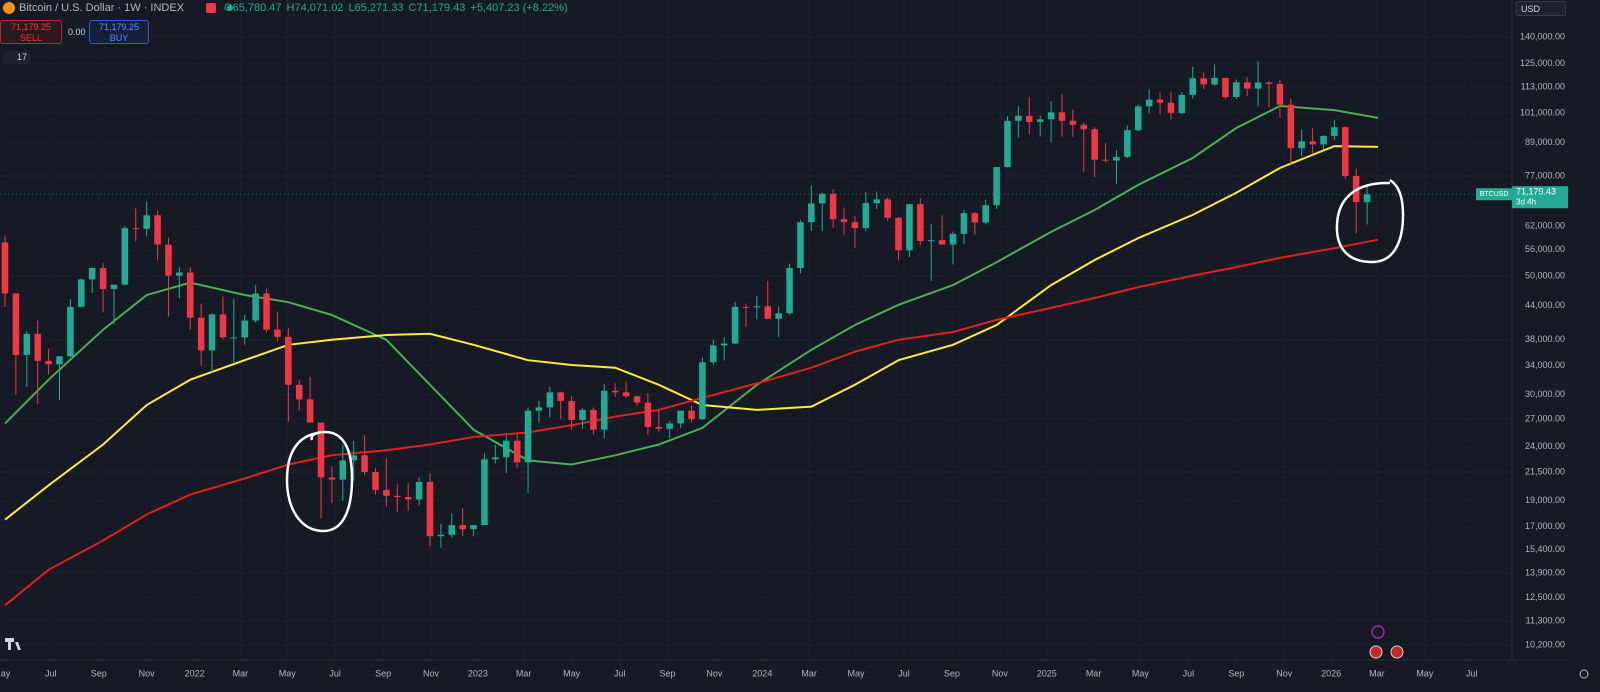 Image resolution: width=1600 pixels, height=692 pixels. I want to click on y-tick-label: 62,000.00, so click(1545, 226).